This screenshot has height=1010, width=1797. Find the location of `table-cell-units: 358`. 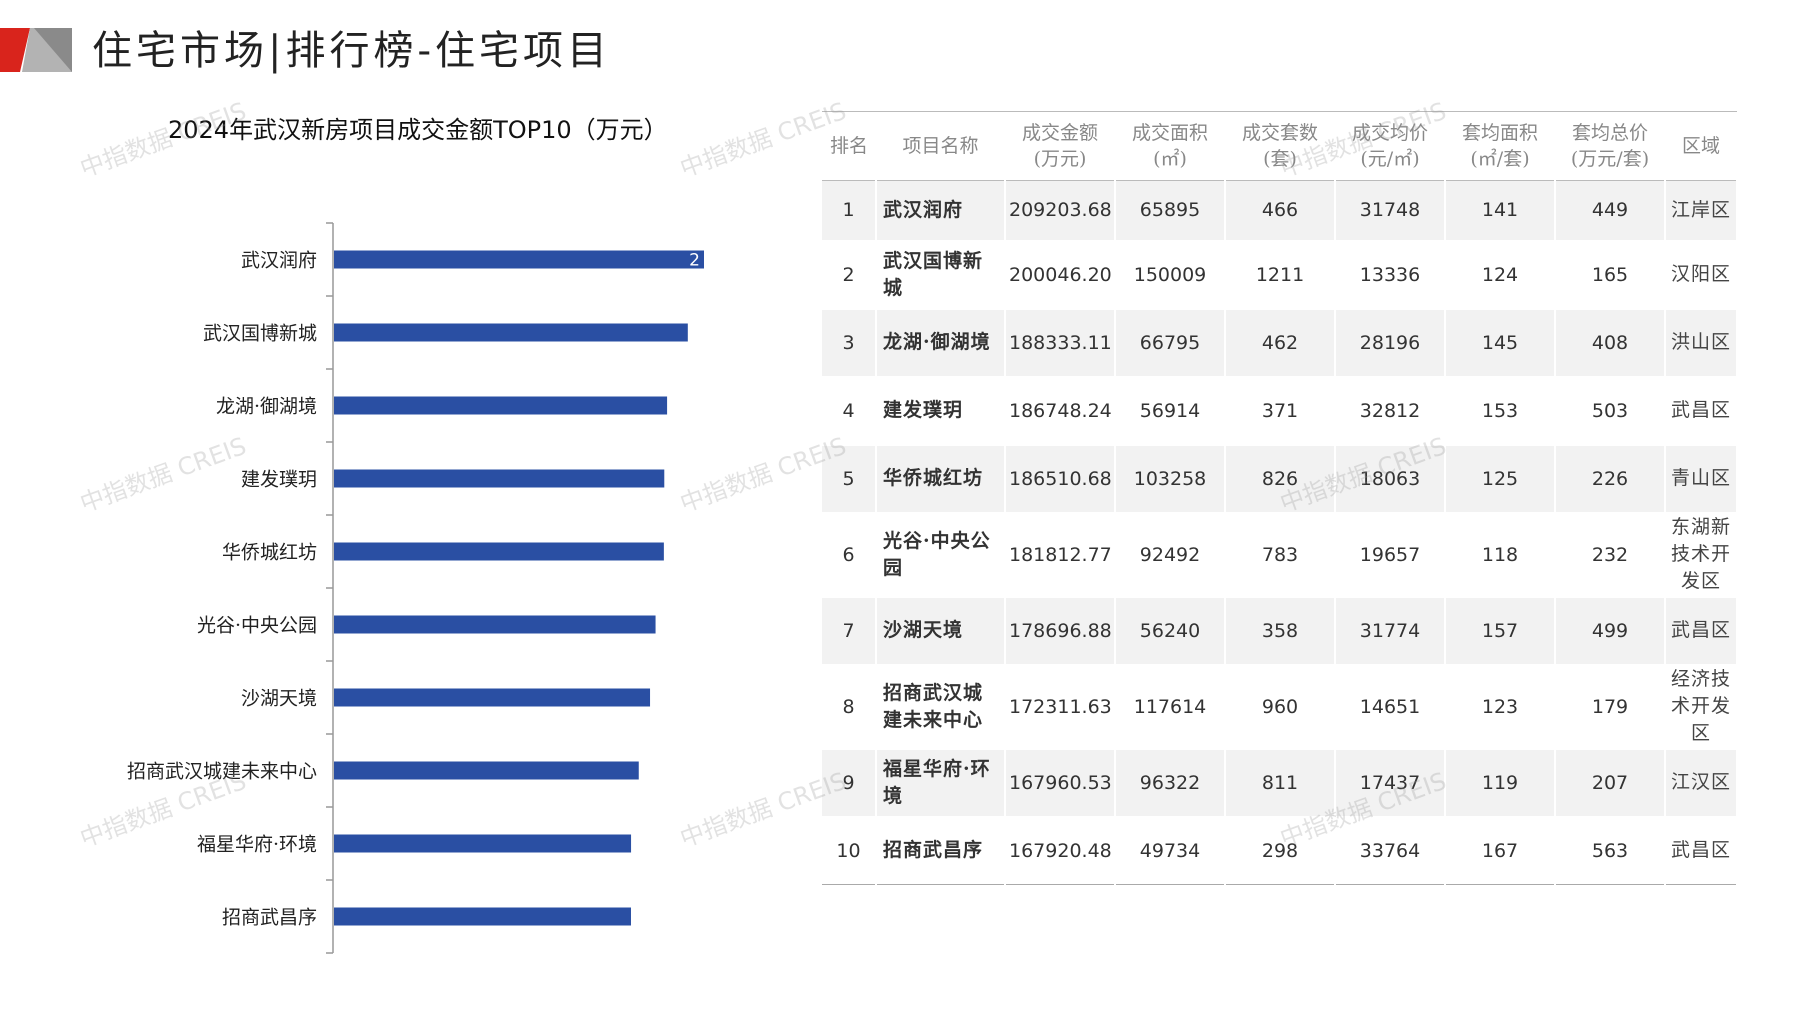

table-cell-units: 358 is located at coordinates (1280, 631).